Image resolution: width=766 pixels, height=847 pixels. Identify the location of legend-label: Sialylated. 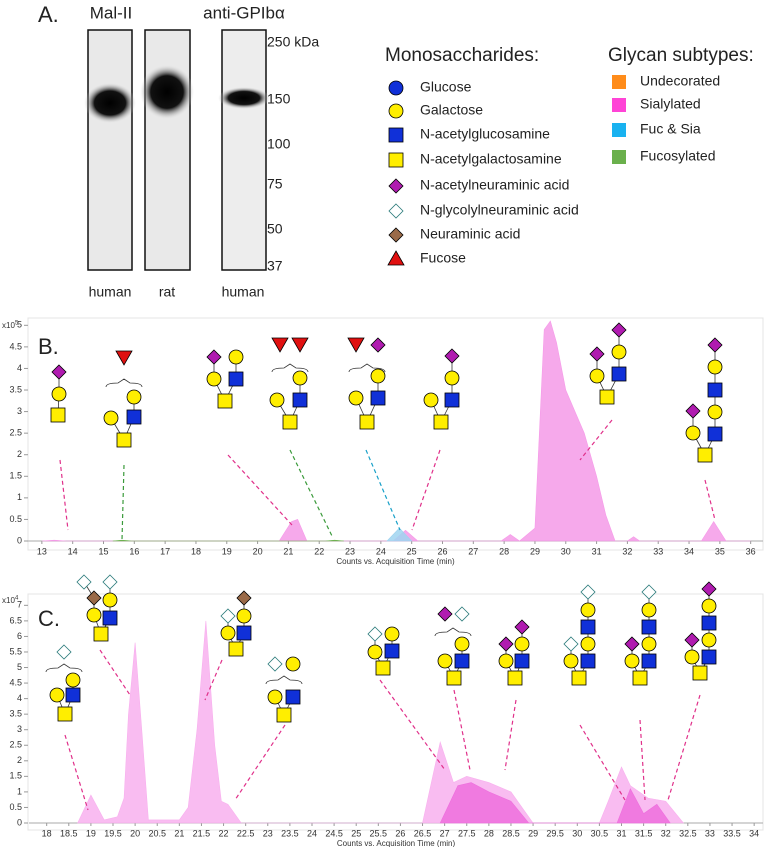
(670, 104).